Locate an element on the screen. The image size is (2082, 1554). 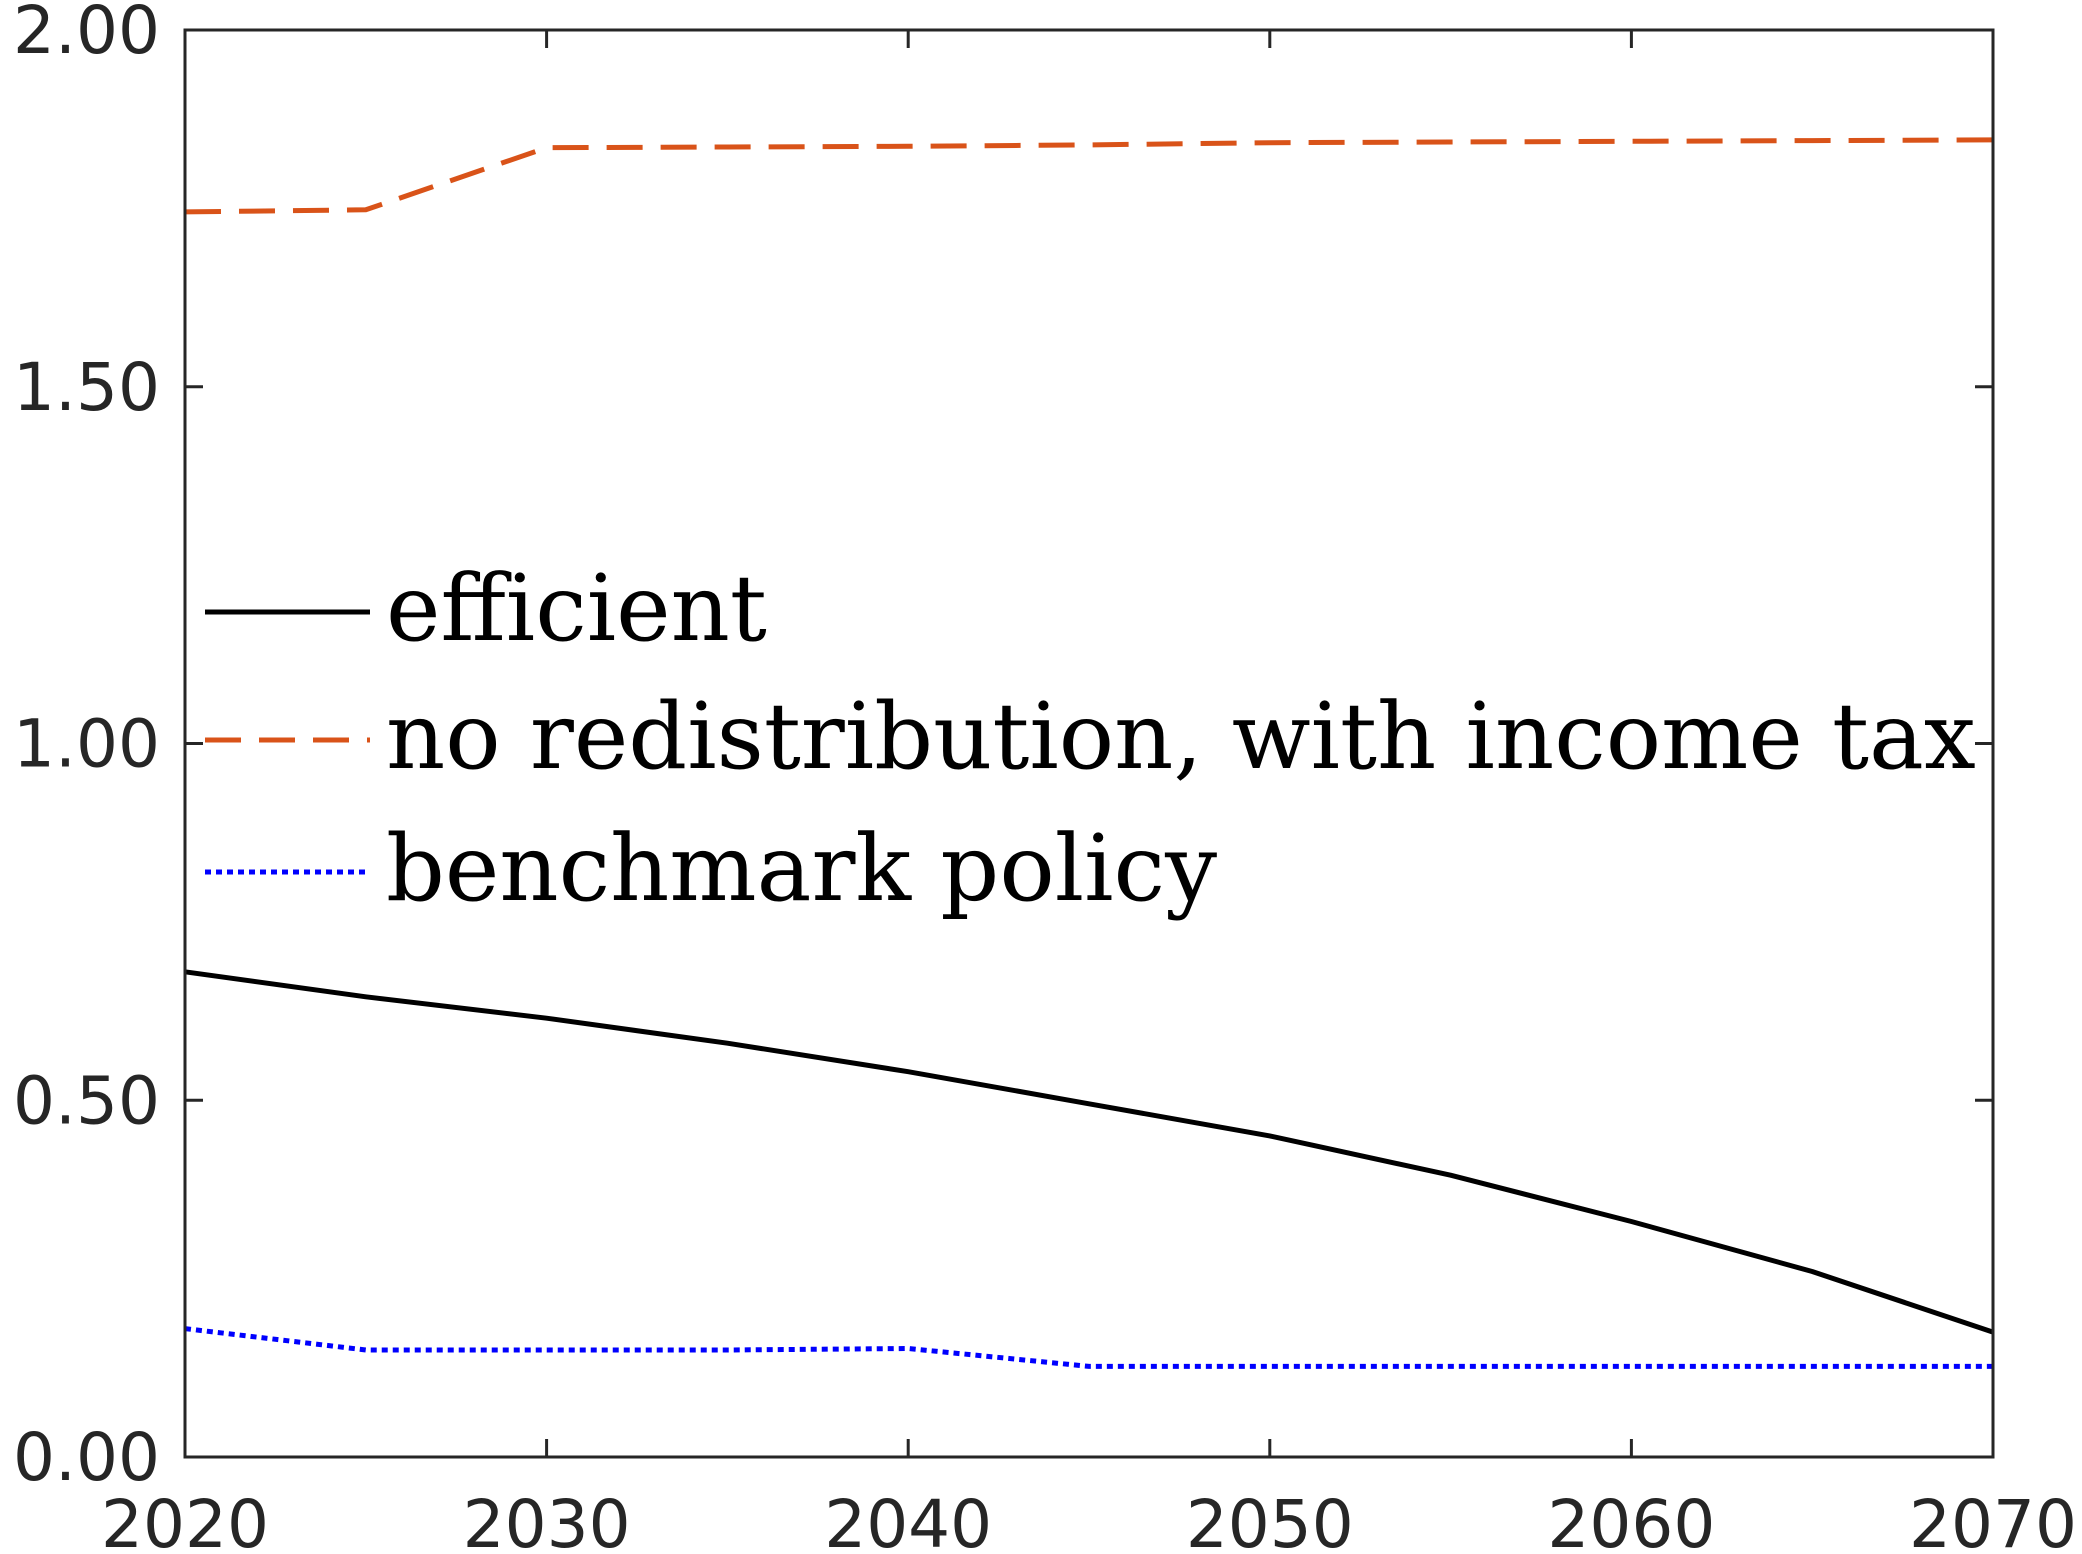
y-tick-label: 2.00 is located at coordinates (86, 34).